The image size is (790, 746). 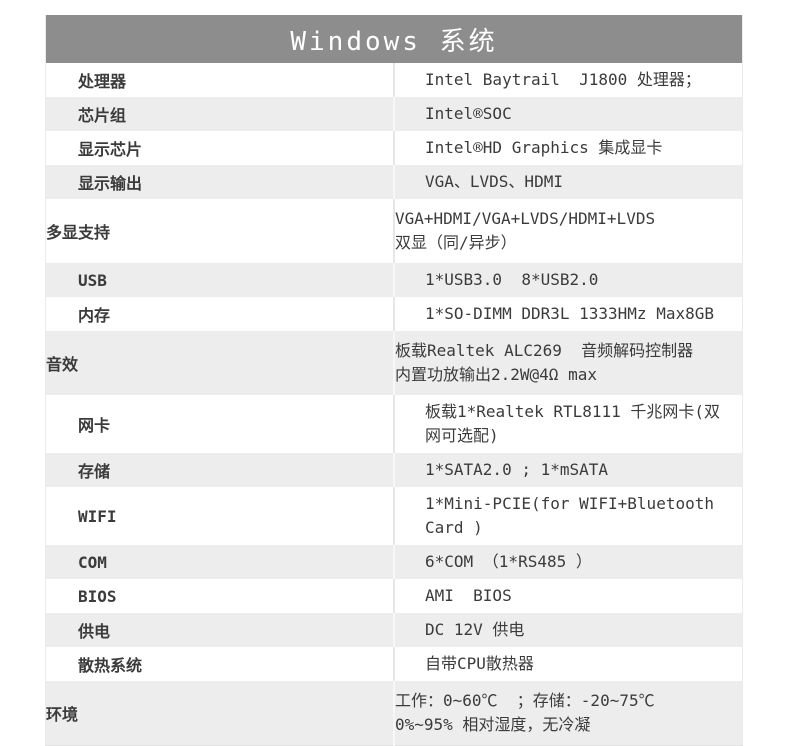 I want to click on spec-value: 1*USB3.0 8*USB2.0, so click(x=568, y=280).